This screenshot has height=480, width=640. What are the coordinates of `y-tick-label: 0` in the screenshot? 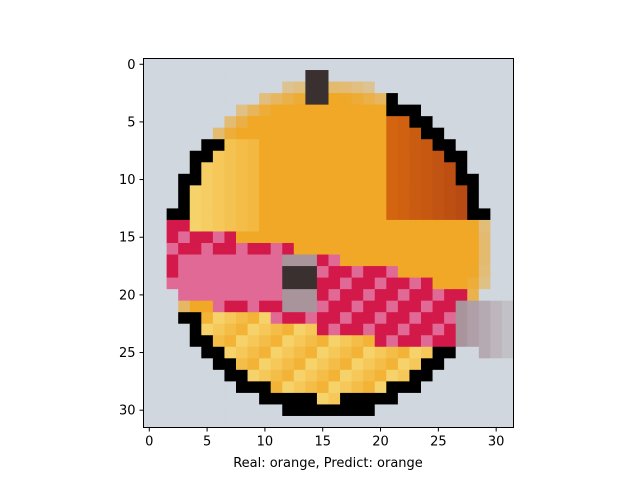 It's located at (131, 65).